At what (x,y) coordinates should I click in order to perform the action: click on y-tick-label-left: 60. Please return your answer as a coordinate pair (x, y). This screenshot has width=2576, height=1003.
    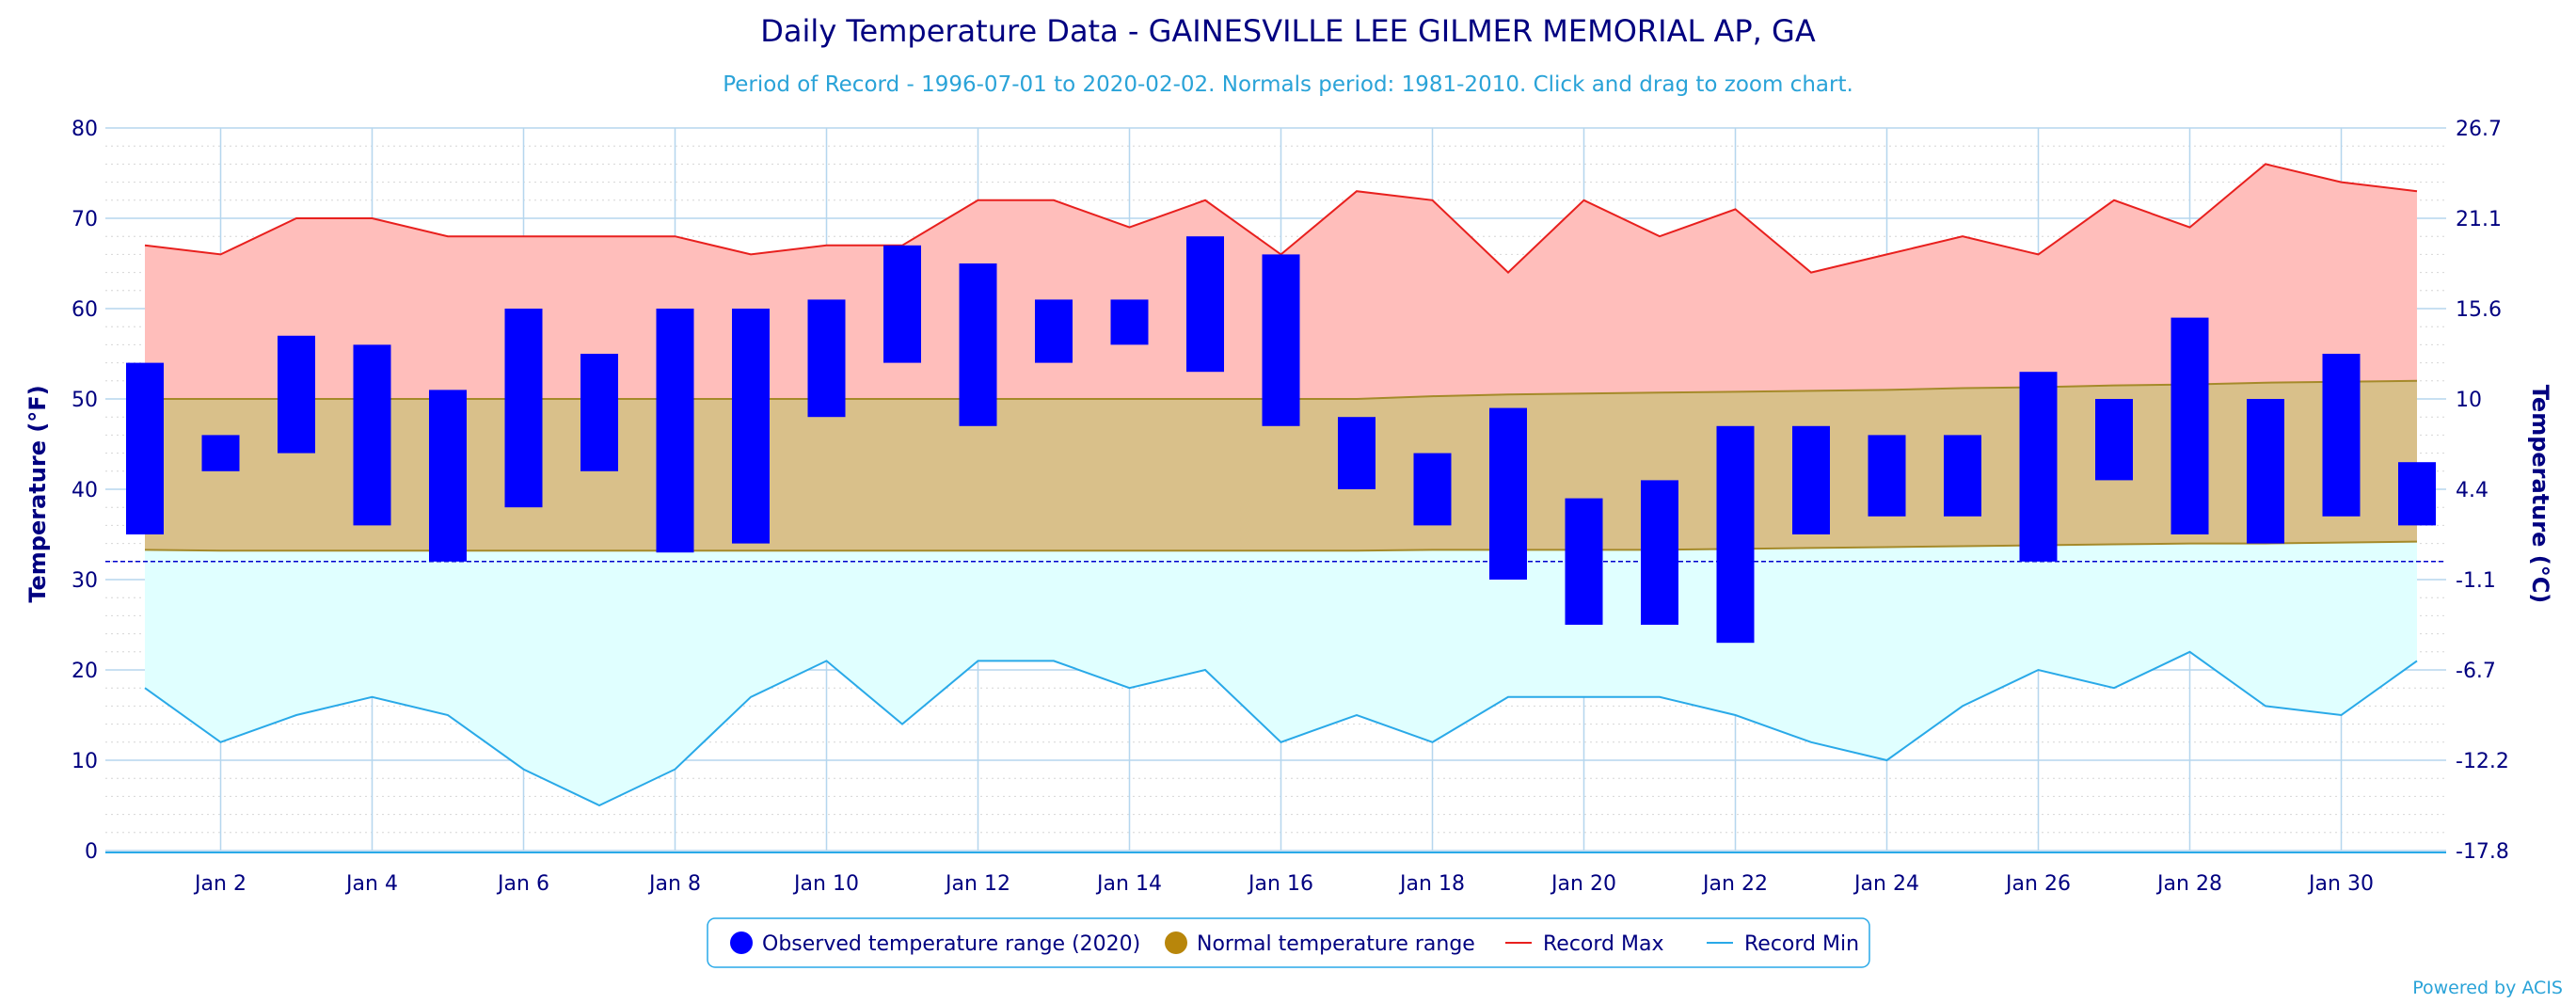
    Looking at the image, I should click on (85, 310).